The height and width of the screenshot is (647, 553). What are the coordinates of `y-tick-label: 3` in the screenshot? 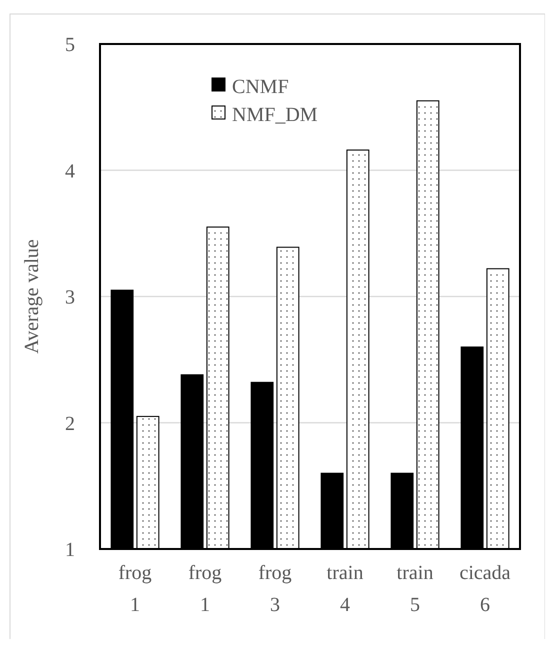 It's located at (70, 297).